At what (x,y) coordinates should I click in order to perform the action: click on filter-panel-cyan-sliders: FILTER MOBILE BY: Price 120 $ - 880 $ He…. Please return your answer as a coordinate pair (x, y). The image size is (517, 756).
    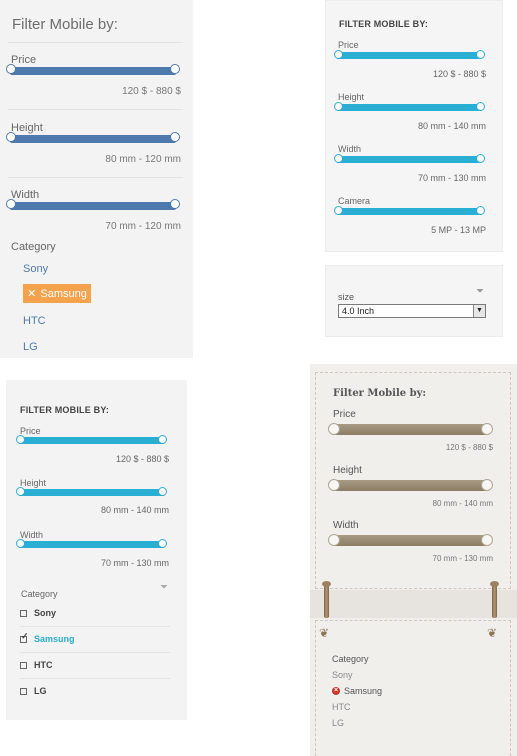
    Looking at the image, I should click on (414, 126).